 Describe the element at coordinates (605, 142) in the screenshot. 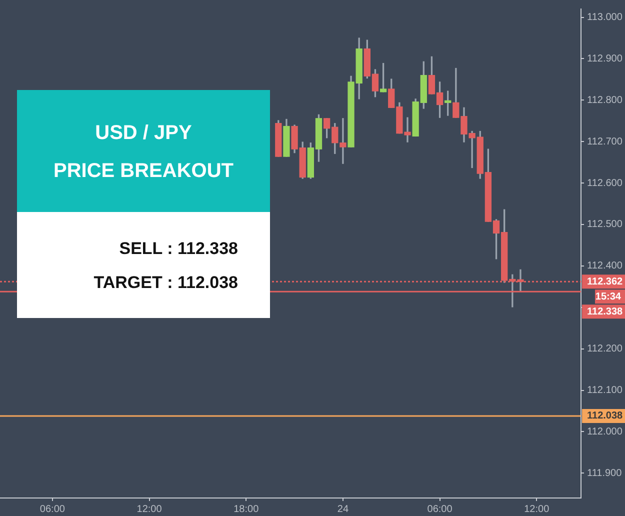

I see `y-tick-label: 112.700` at that location.